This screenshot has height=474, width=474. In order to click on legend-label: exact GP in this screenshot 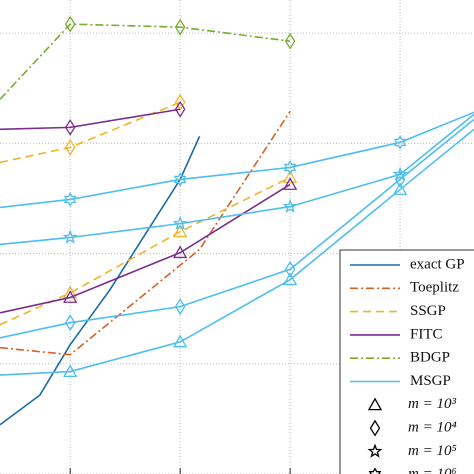, I will do `click(437, 264)`.